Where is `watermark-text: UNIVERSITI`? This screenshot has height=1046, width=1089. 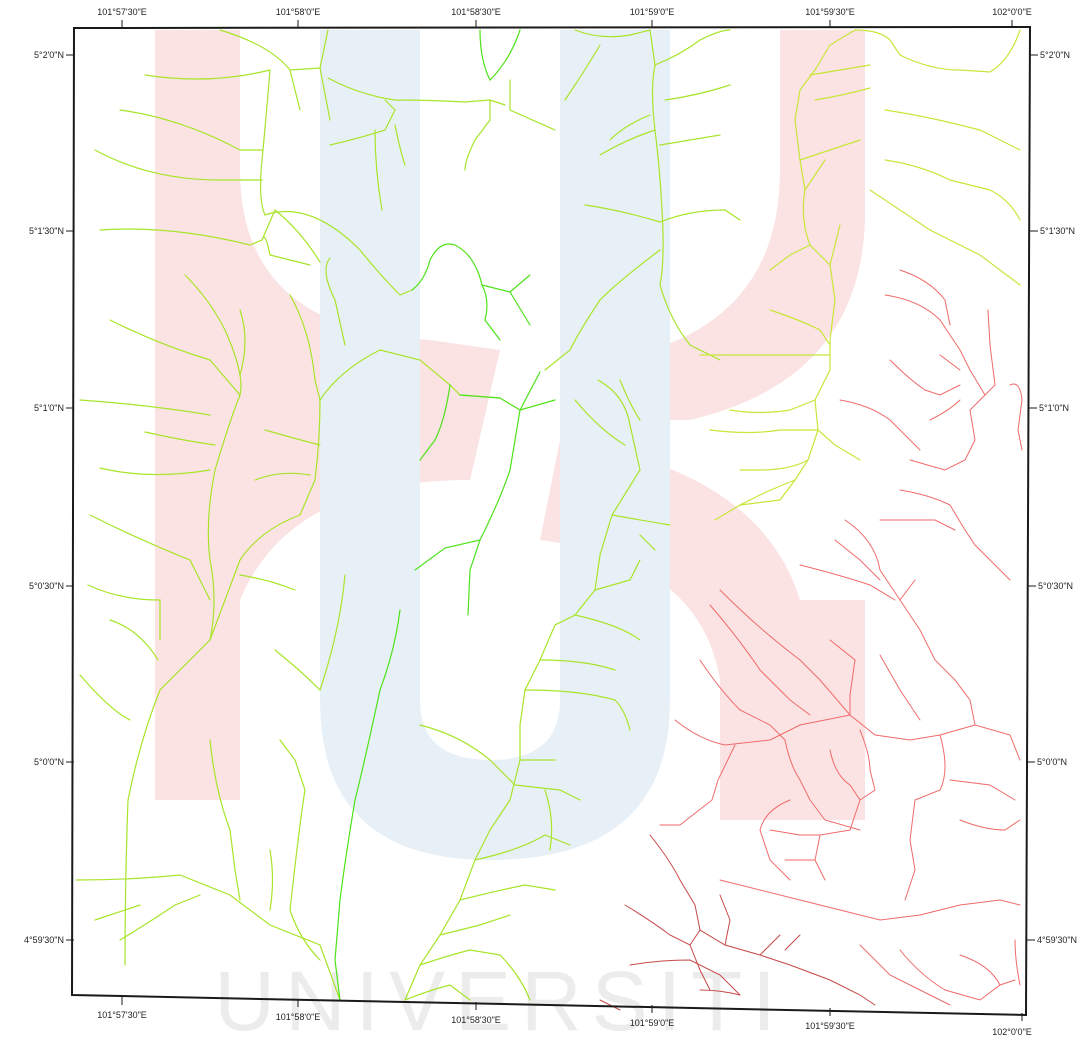
watermark-text: UNIVERSITI is located at coordinates (499, 997).